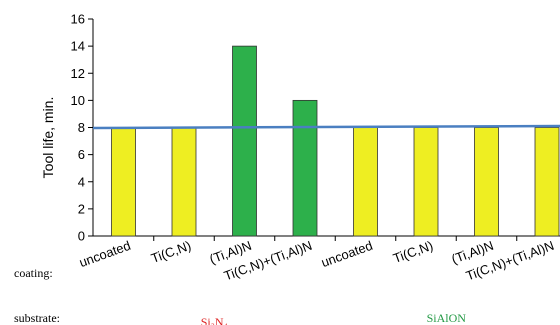  What do you see at coordinates (37, 318) in the screenshot?
I see `substrate-row-label: substrate:` at bounding box center [37, 318].